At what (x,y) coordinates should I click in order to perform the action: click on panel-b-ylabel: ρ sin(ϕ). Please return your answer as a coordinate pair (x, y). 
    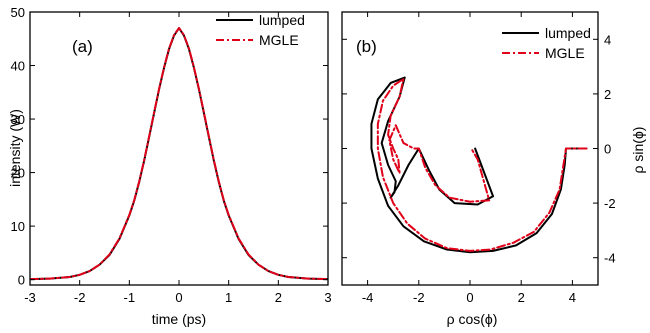
    Looking at the image, I should click on (638, 150).